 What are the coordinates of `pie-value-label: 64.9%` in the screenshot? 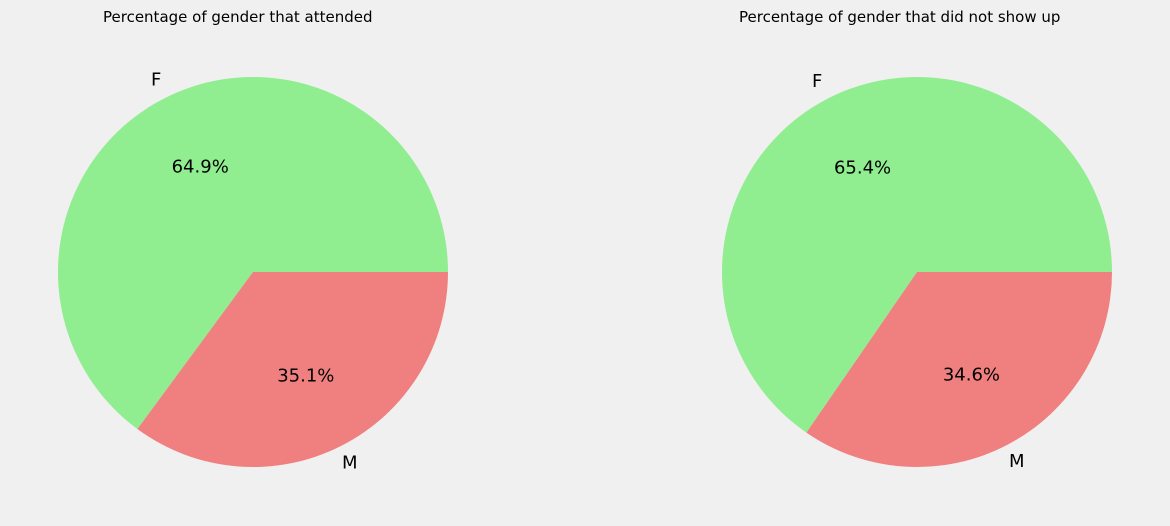 It's located at (200, 167).